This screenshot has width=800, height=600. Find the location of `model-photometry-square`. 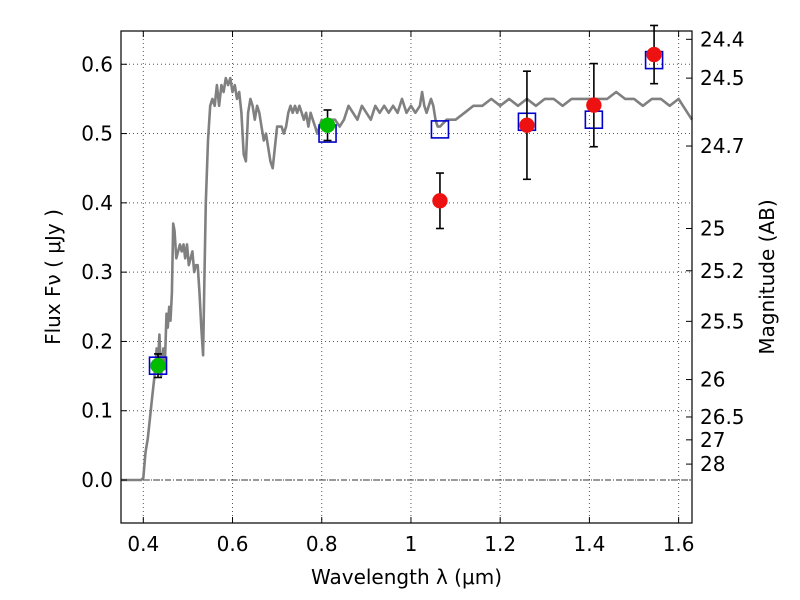

model-photometry-square is located at coordinates (440, 129).